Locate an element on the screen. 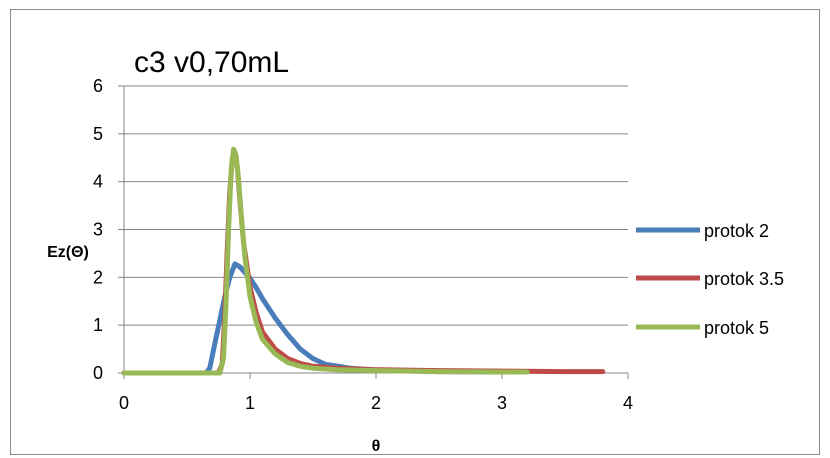  y-axis-title: Ez(Θ) is located at coordinates (68, 252).